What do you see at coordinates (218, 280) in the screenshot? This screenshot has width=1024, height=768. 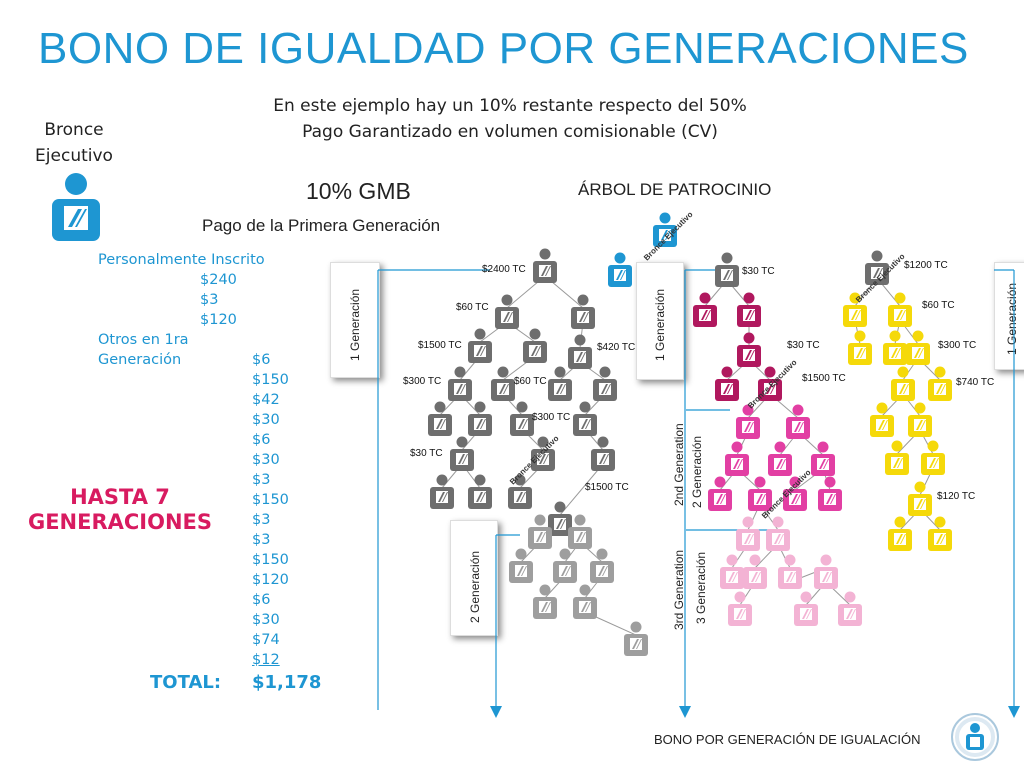 I see `personal-value-0: $240` at bounding box center [218, 280].